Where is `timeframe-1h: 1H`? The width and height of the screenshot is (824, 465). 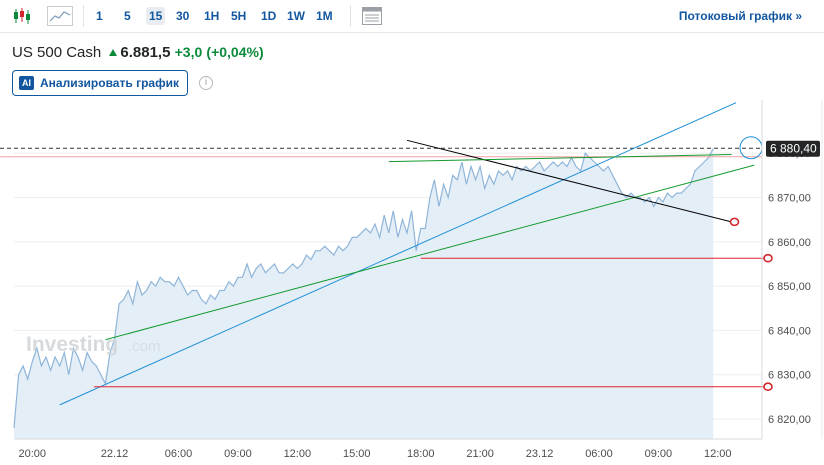 timeframe-1h: 1H is located at coordinates (212, 16).